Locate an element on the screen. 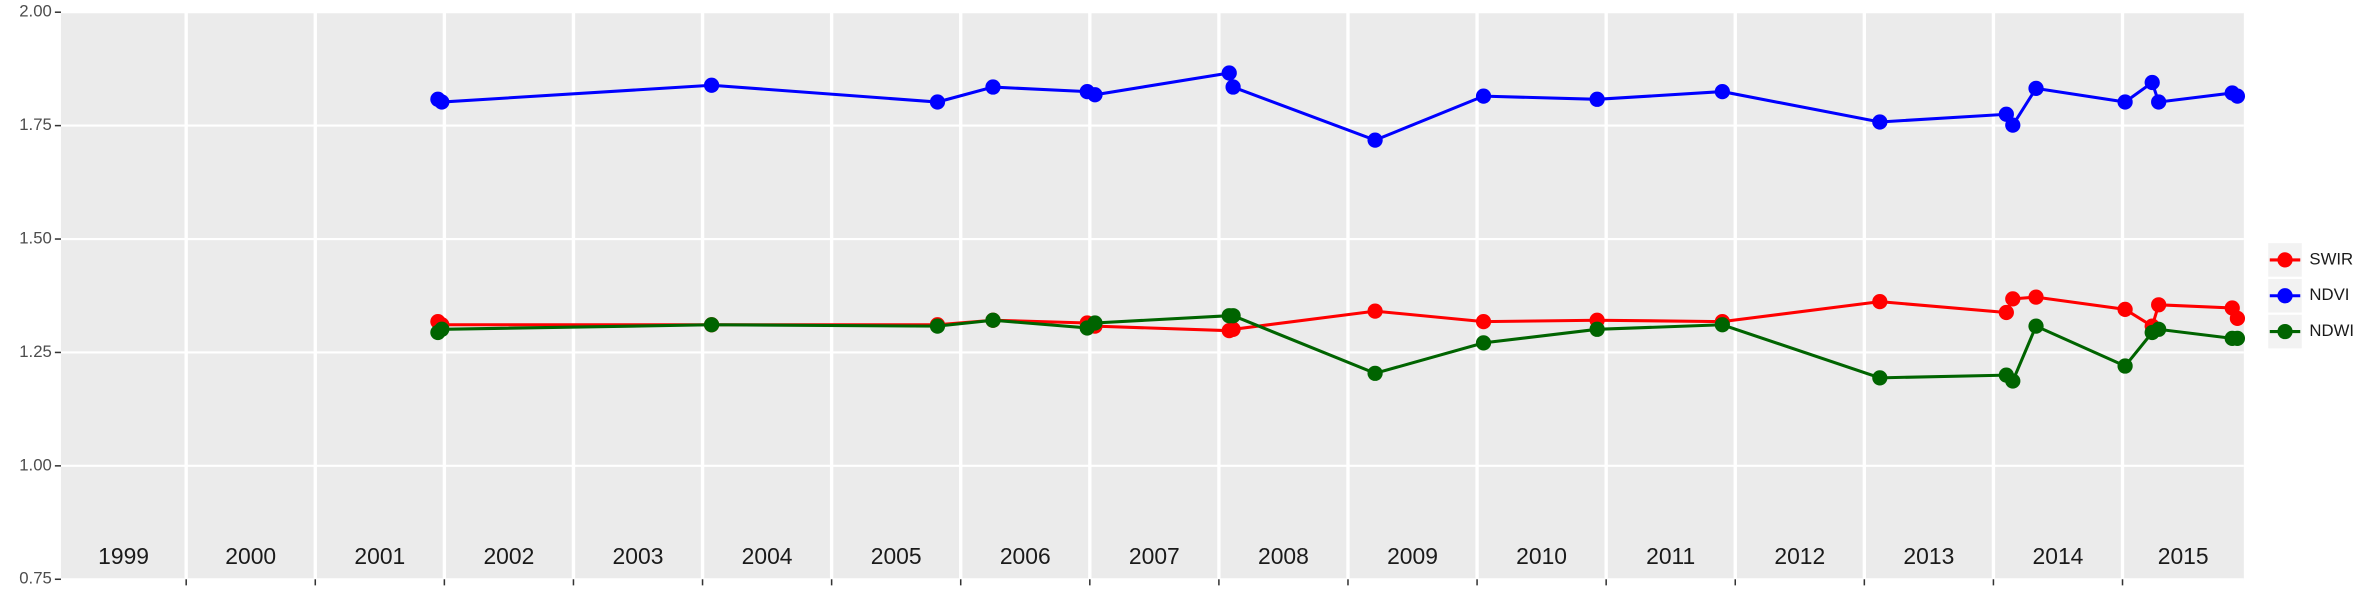 The image size is (2378, 593). year-label: 2008 is located at coordinates (1283, 556).